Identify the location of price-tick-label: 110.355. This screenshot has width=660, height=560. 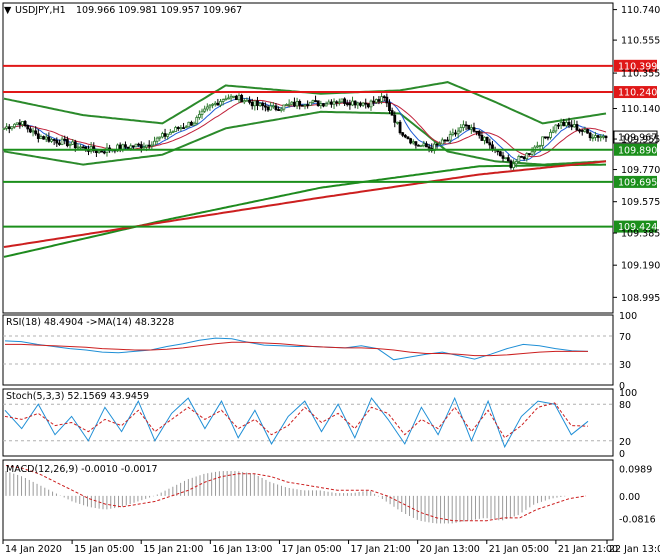
(640, 74).